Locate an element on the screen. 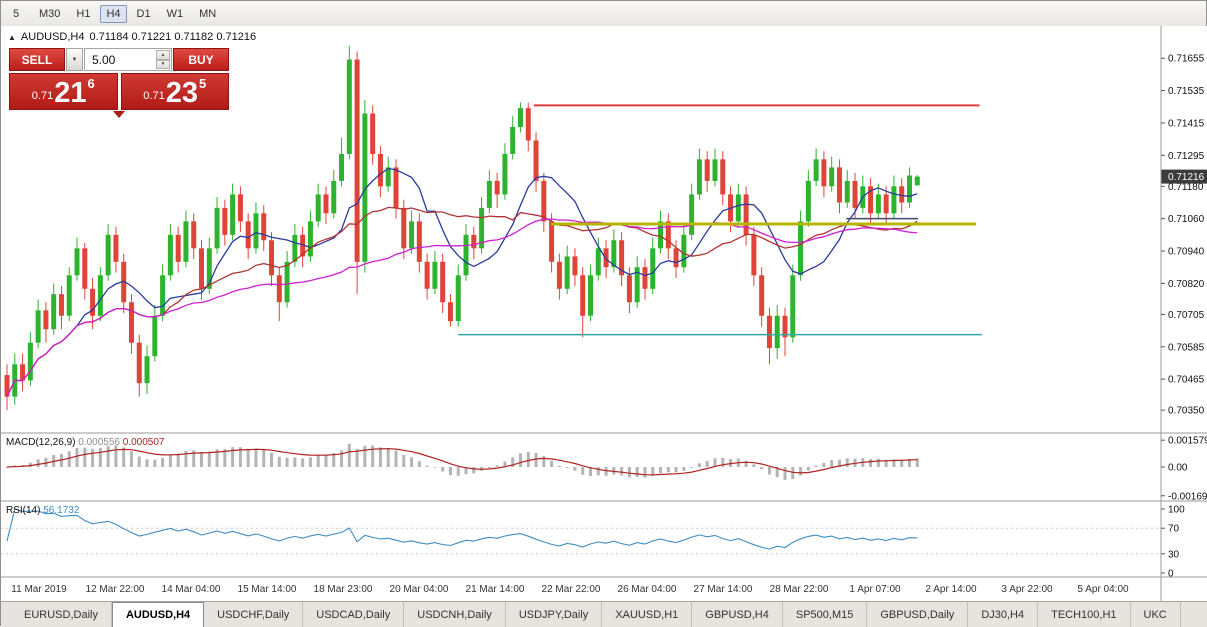 This screenshot has height=627, width=1207. rsi-line is located at coordinates (462, 529).